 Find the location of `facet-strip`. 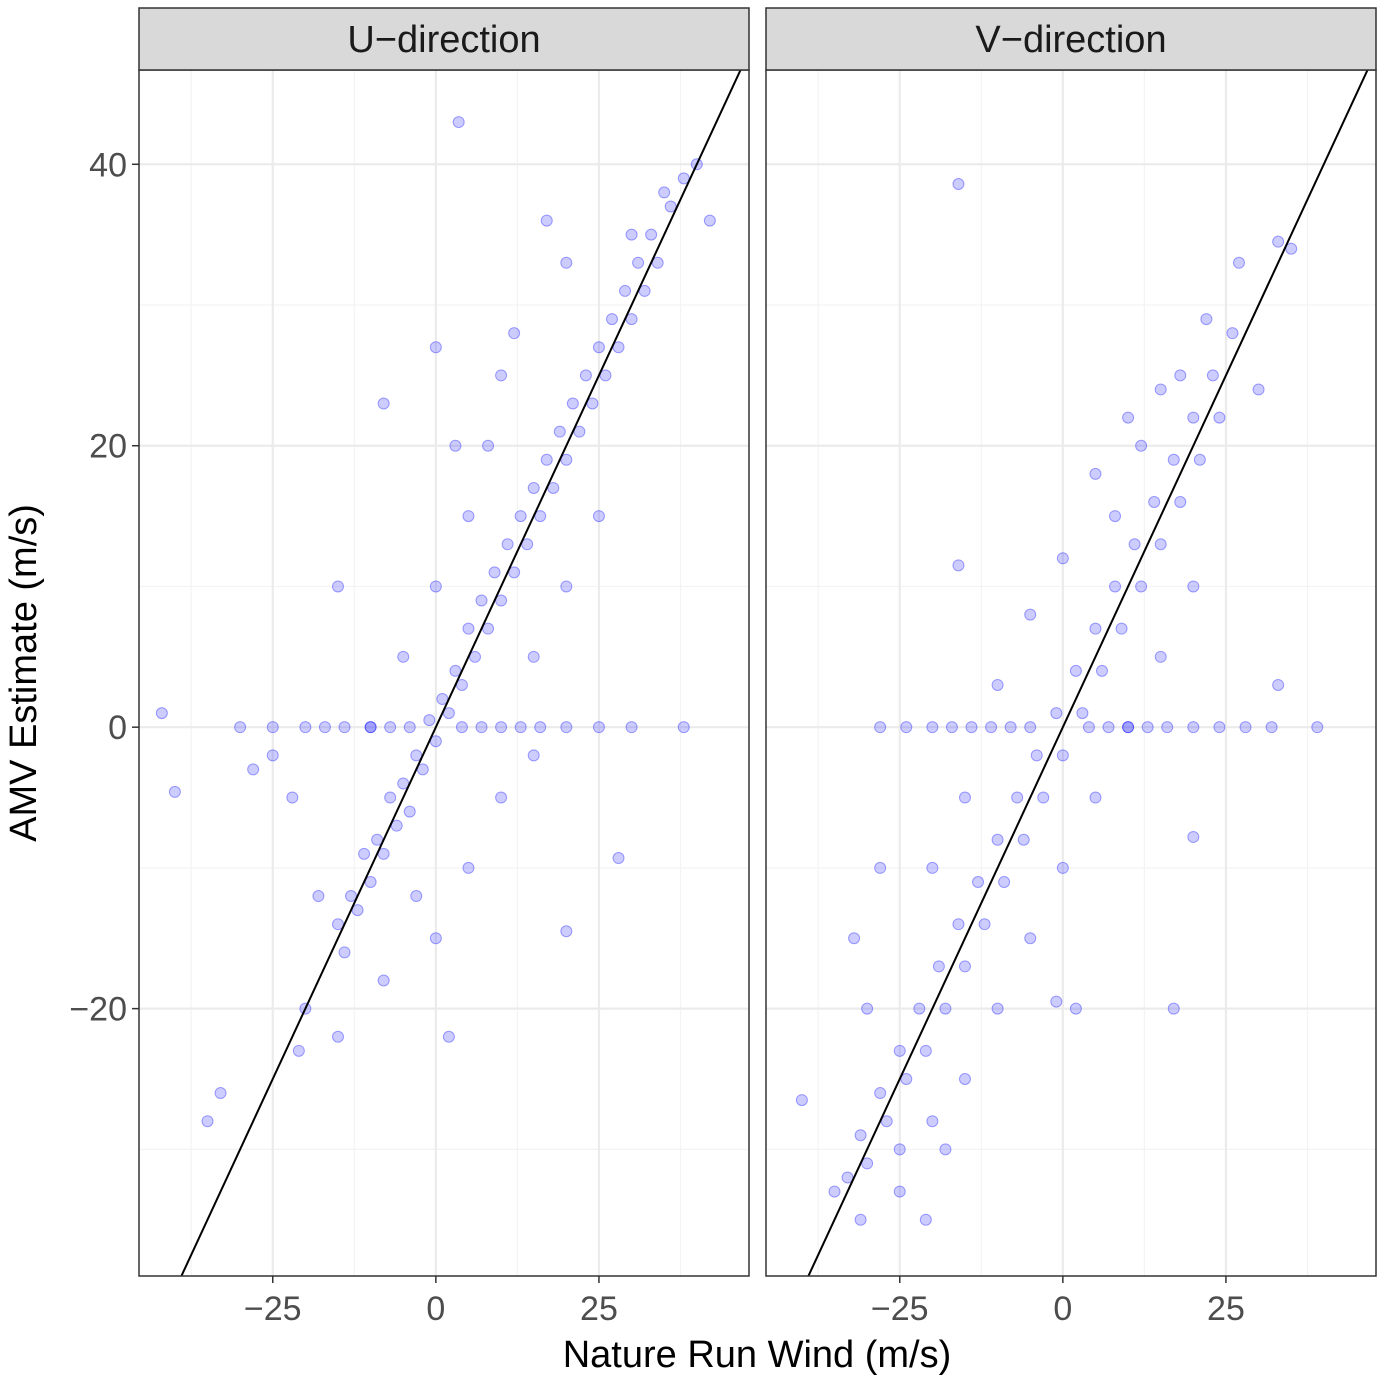

facet-strip is located at coordinates (444, 39).